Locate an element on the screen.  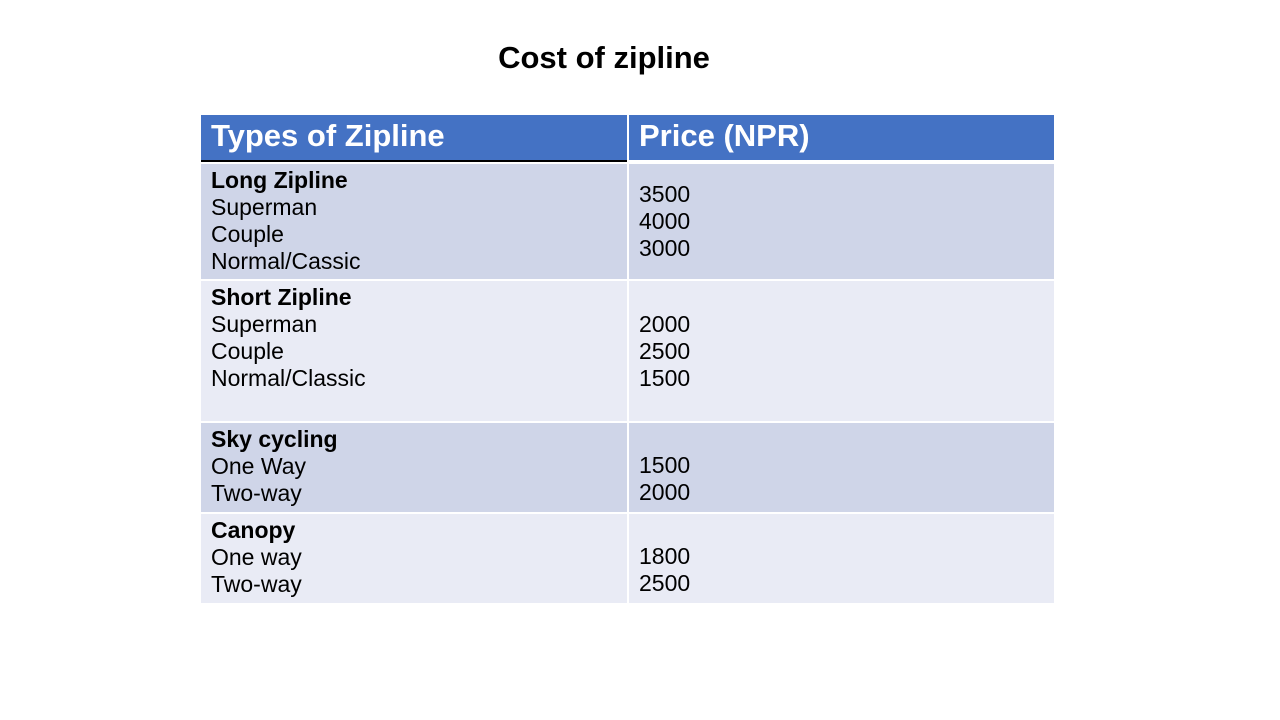
category-label: Sky cycling is located at coordinates (274, 439).